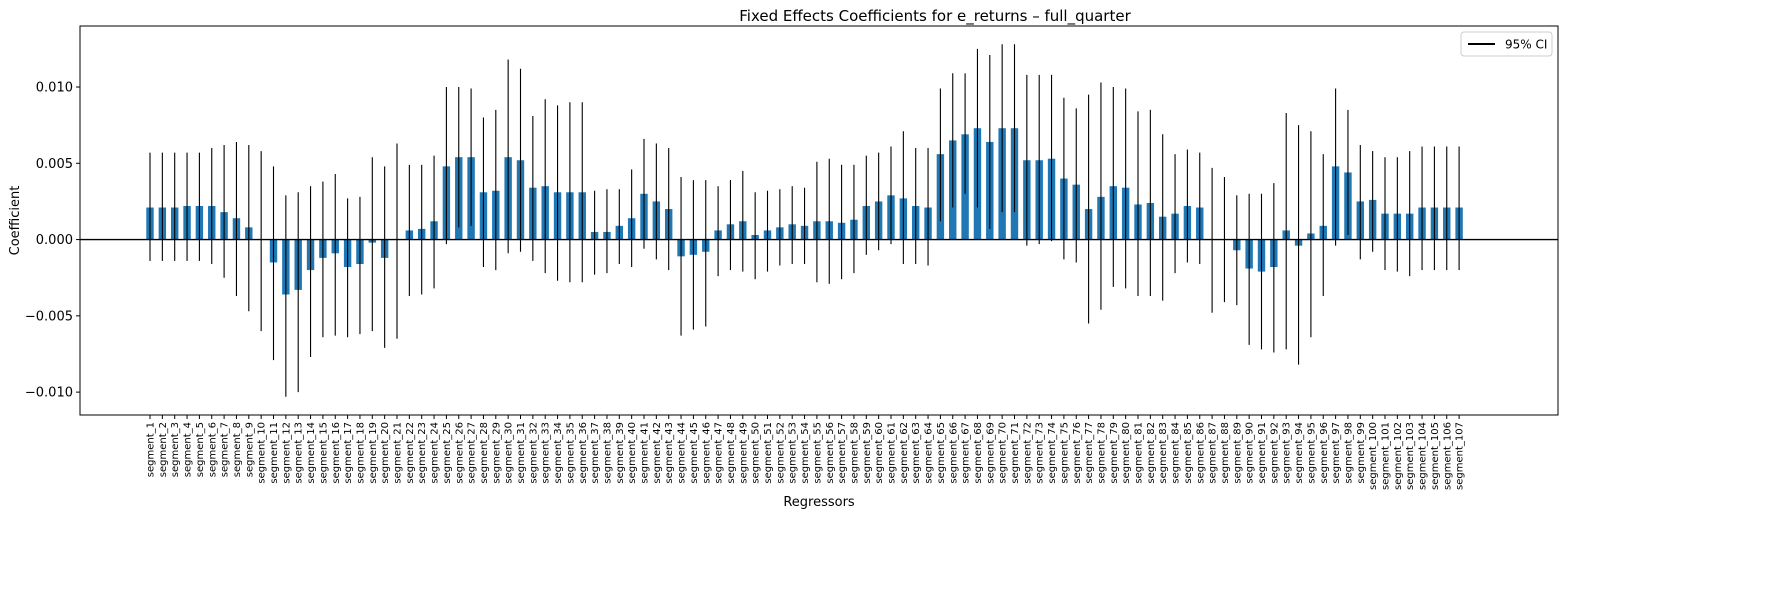 The width and height of the screenshot is (1790, 590). Describe the element at coordinates (336, 453) in the screenshot. I see `x-tick-label: segment_16` at that location.